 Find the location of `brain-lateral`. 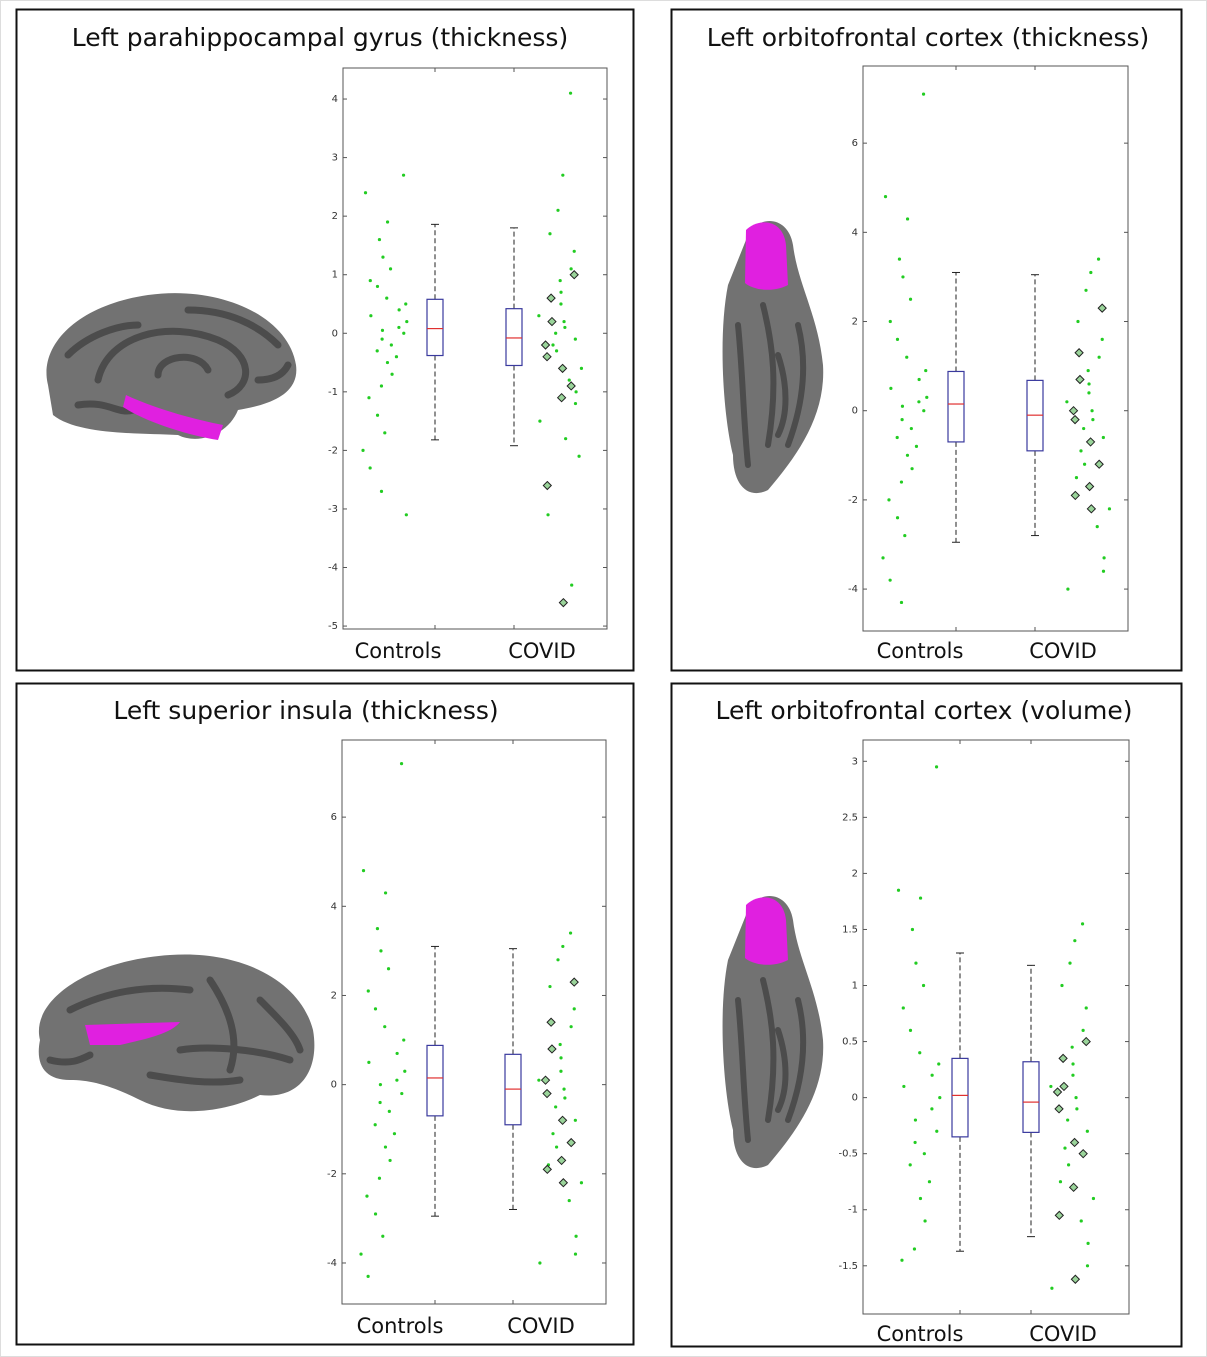

brain-lateral is located at coordinates (176, 1033).